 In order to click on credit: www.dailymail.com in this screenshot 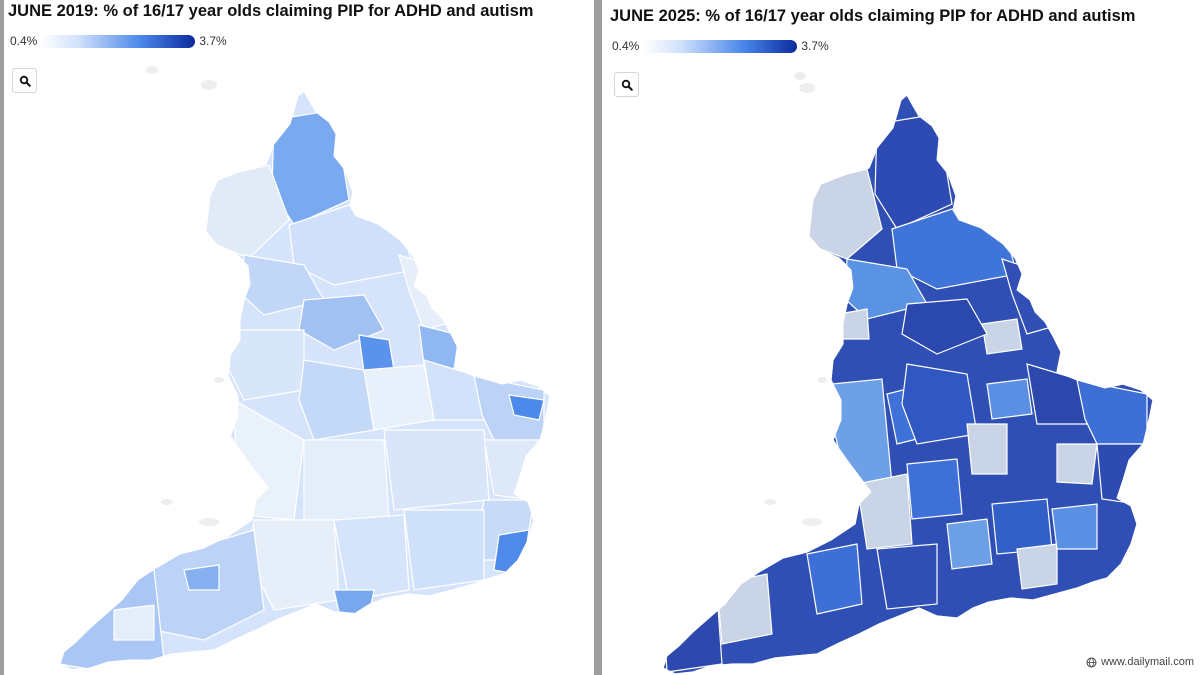, I will do `click(1140, 662)`.